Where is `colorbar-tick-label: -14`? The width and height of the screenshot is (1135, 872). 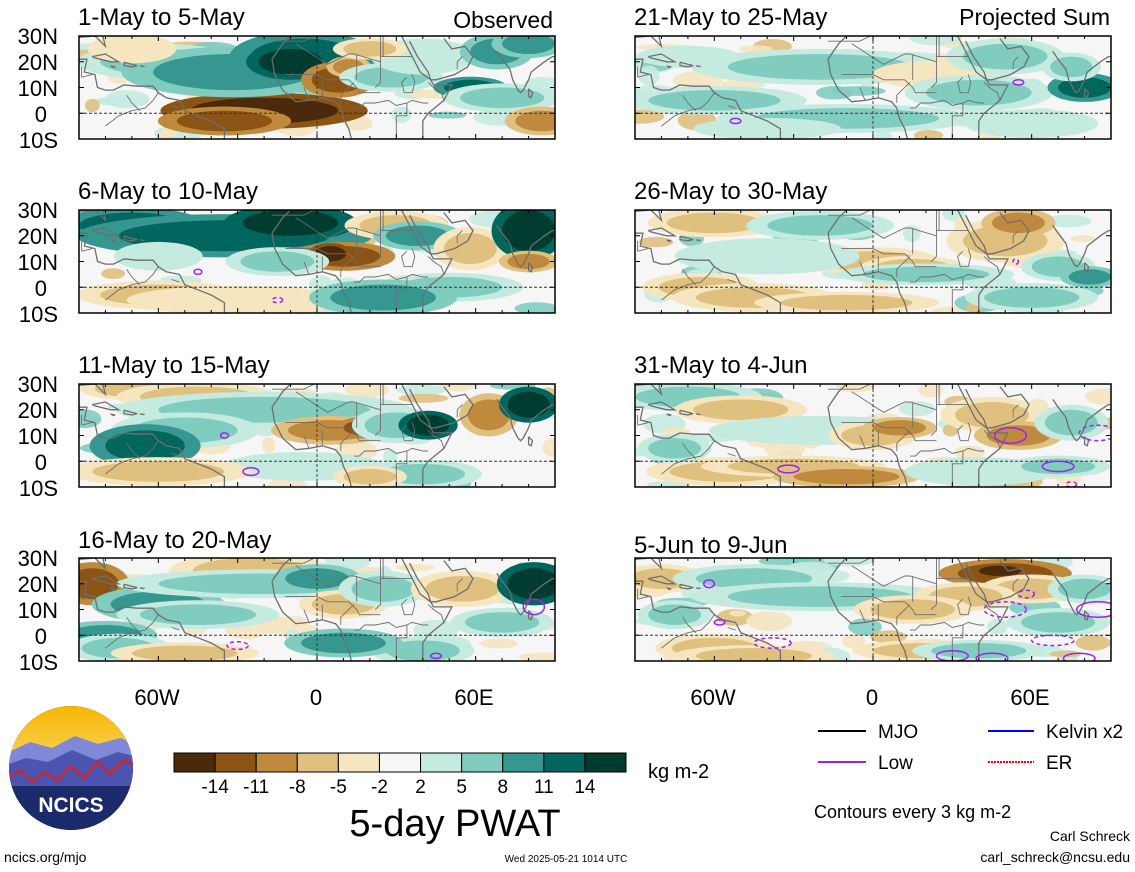
colorbar-tick-label: -14 is located at coordinates (215, 787).